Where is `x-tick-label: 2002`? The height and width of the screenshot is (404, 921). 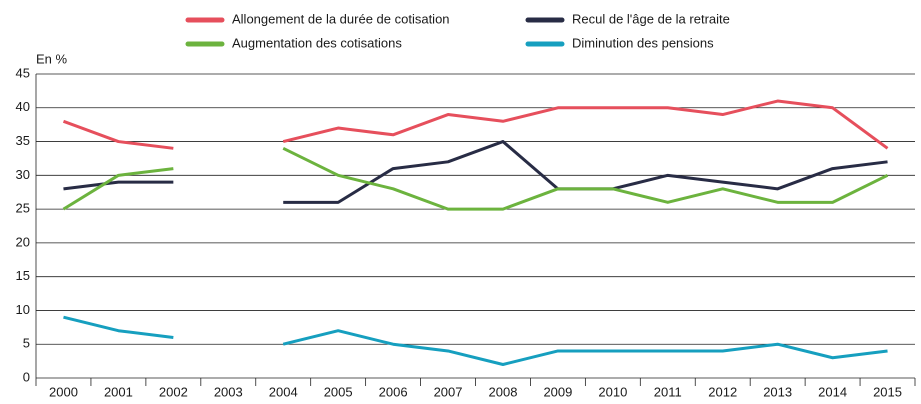
x-tick-label: 2002 is located at coordinates (173, 391).